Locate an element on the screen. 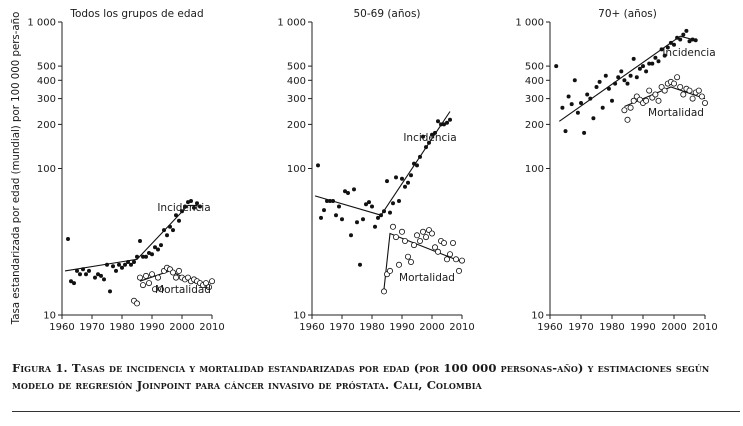  y-tick-label: 200 is located at coordinates (296, 125).